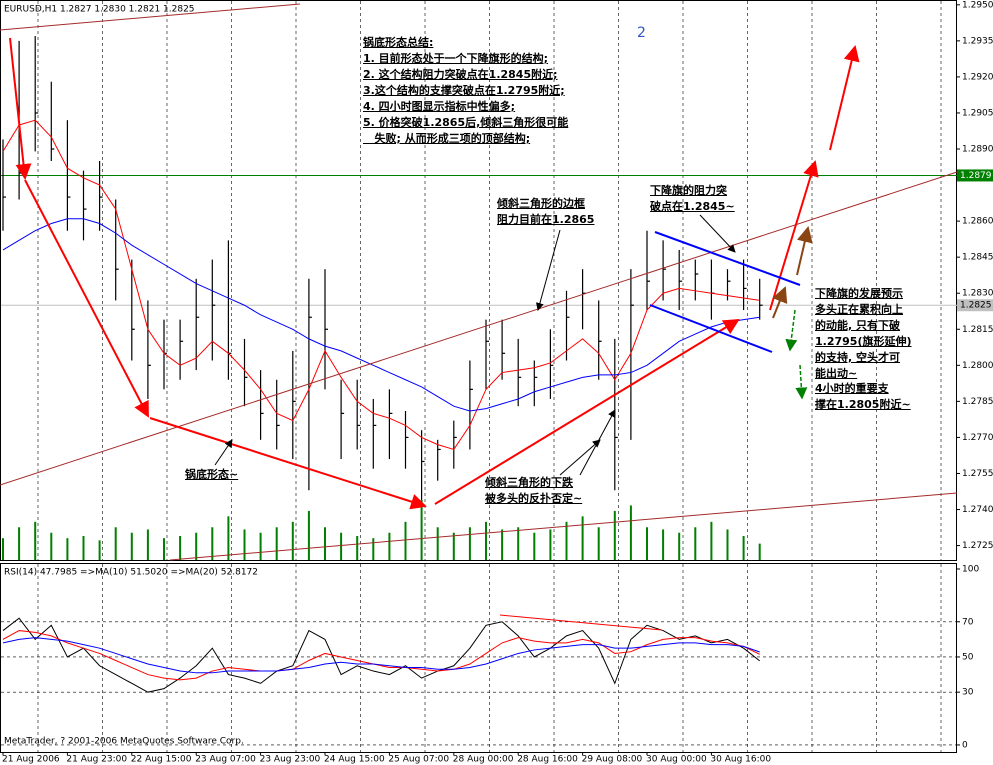 This screenshot has width=993, height=765. What do you see at coordinates (858, 357) in the screenshot?
I see `annotation-line: 的支持, 空头才可` at bounding box center [858, 357].